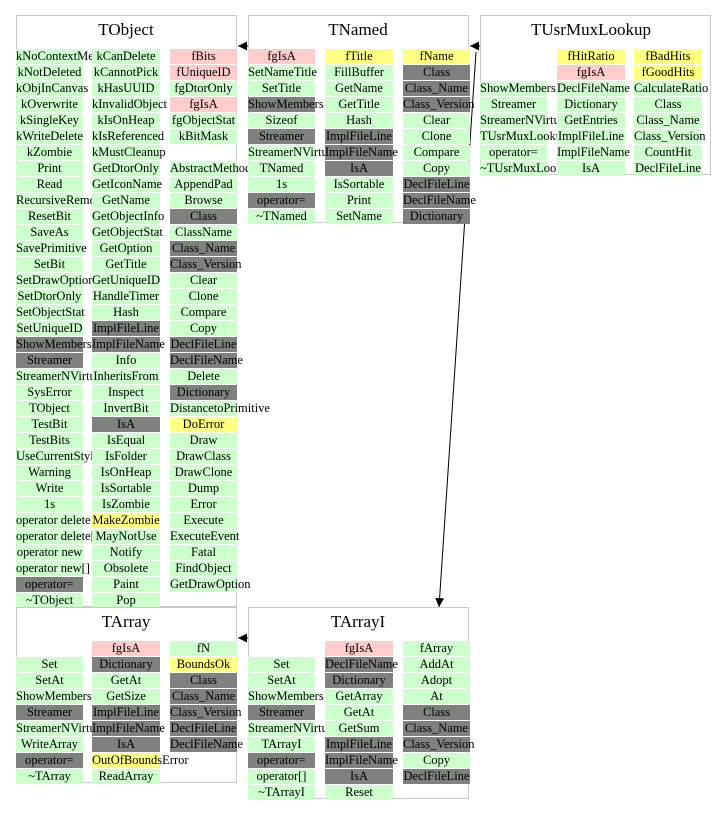 The image size is (717, 816). What do you see at coordinates (203, 232) in the screenshot?
I see `member-function: ClassName` at bounding box center [203, 232].